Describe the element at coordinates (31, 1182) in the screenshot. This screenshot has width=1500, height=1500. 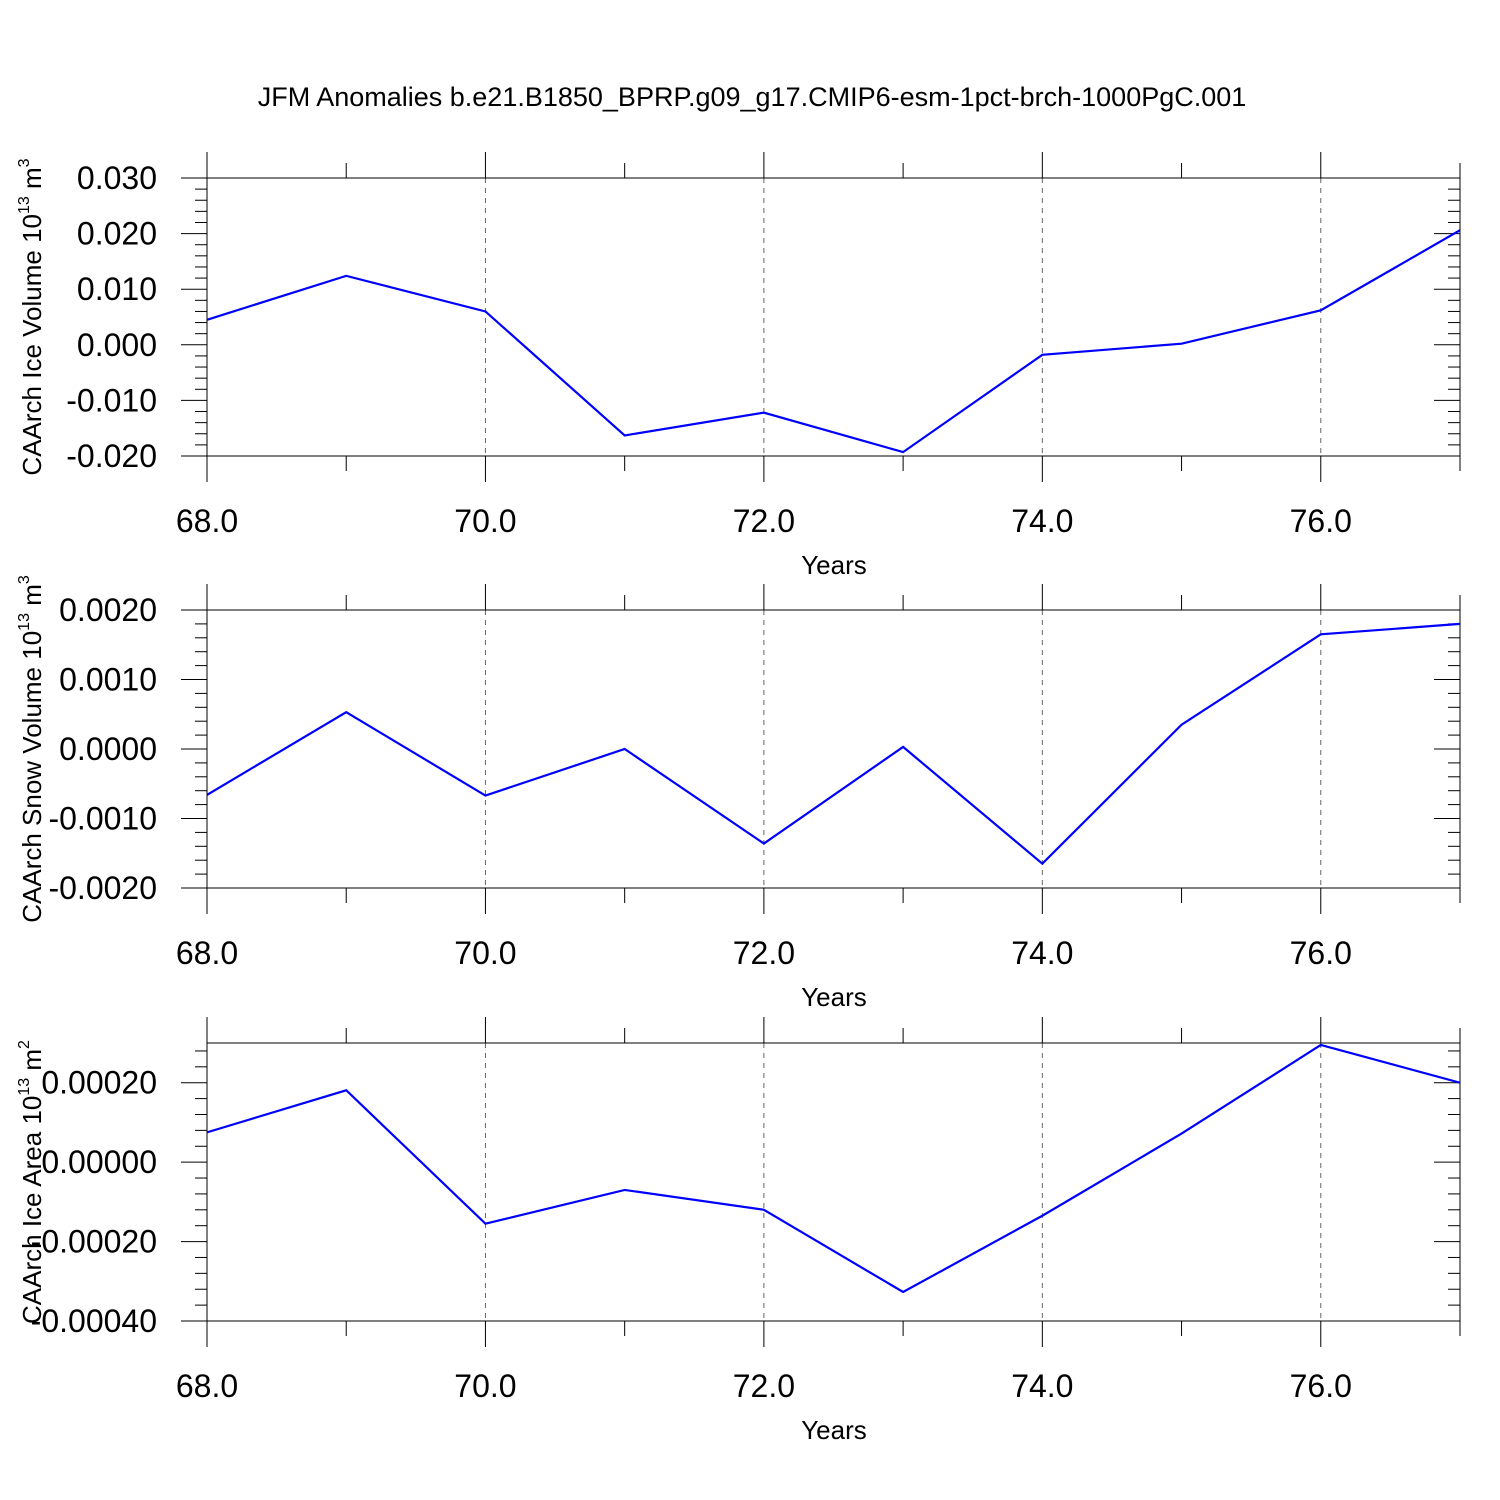
I see `y-axis-label: CAArch Ice Area 1013 m2` at that location.